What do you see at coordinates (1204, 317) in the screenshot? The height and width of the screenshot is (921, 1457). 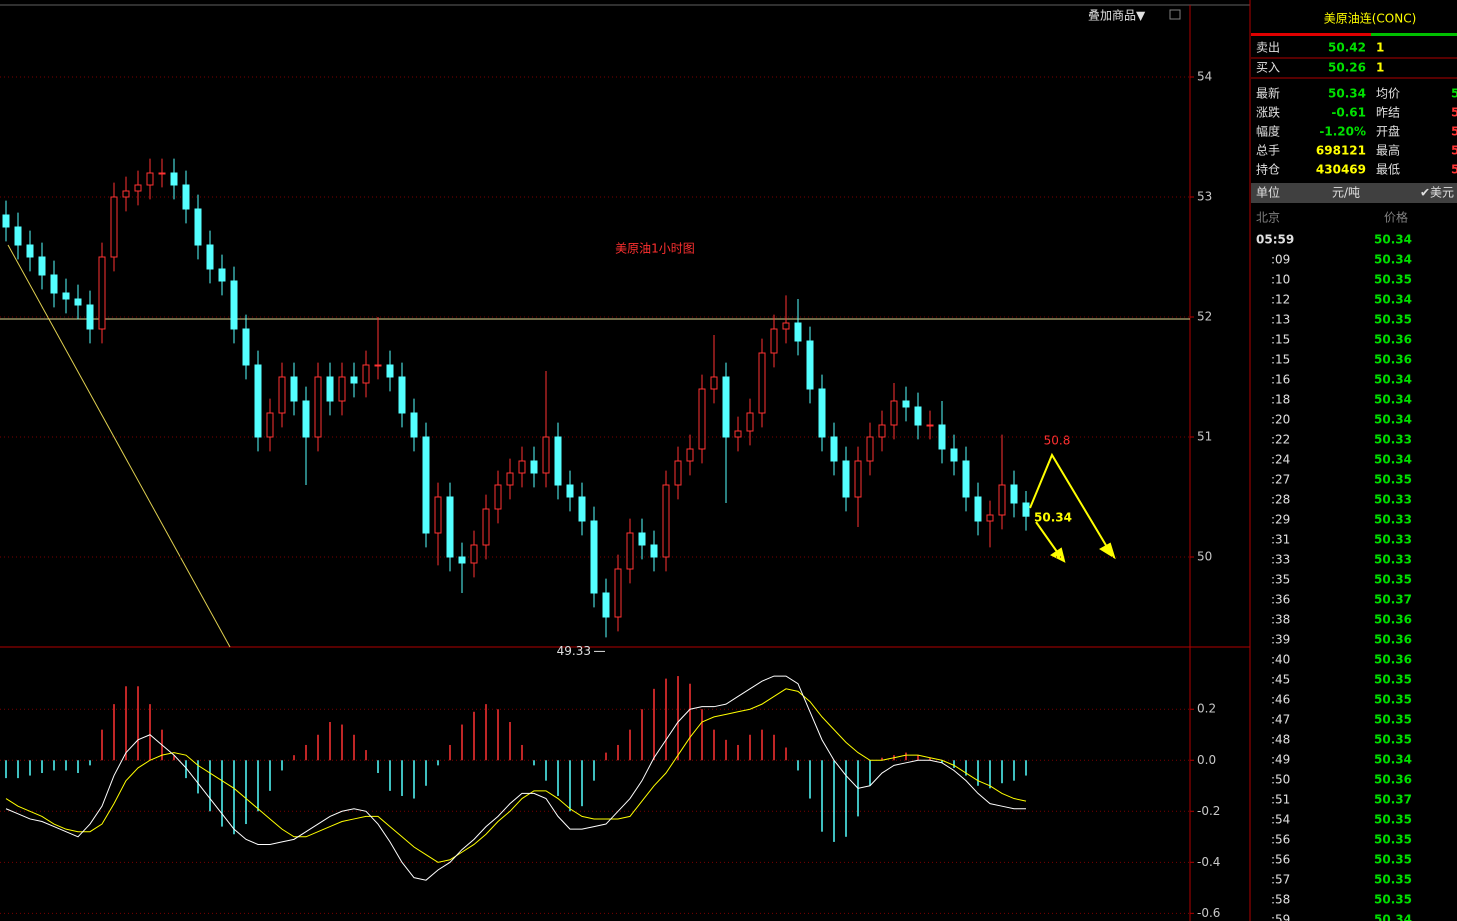 I see `y-tick-label: 52` at bounding box center [1204, 317].